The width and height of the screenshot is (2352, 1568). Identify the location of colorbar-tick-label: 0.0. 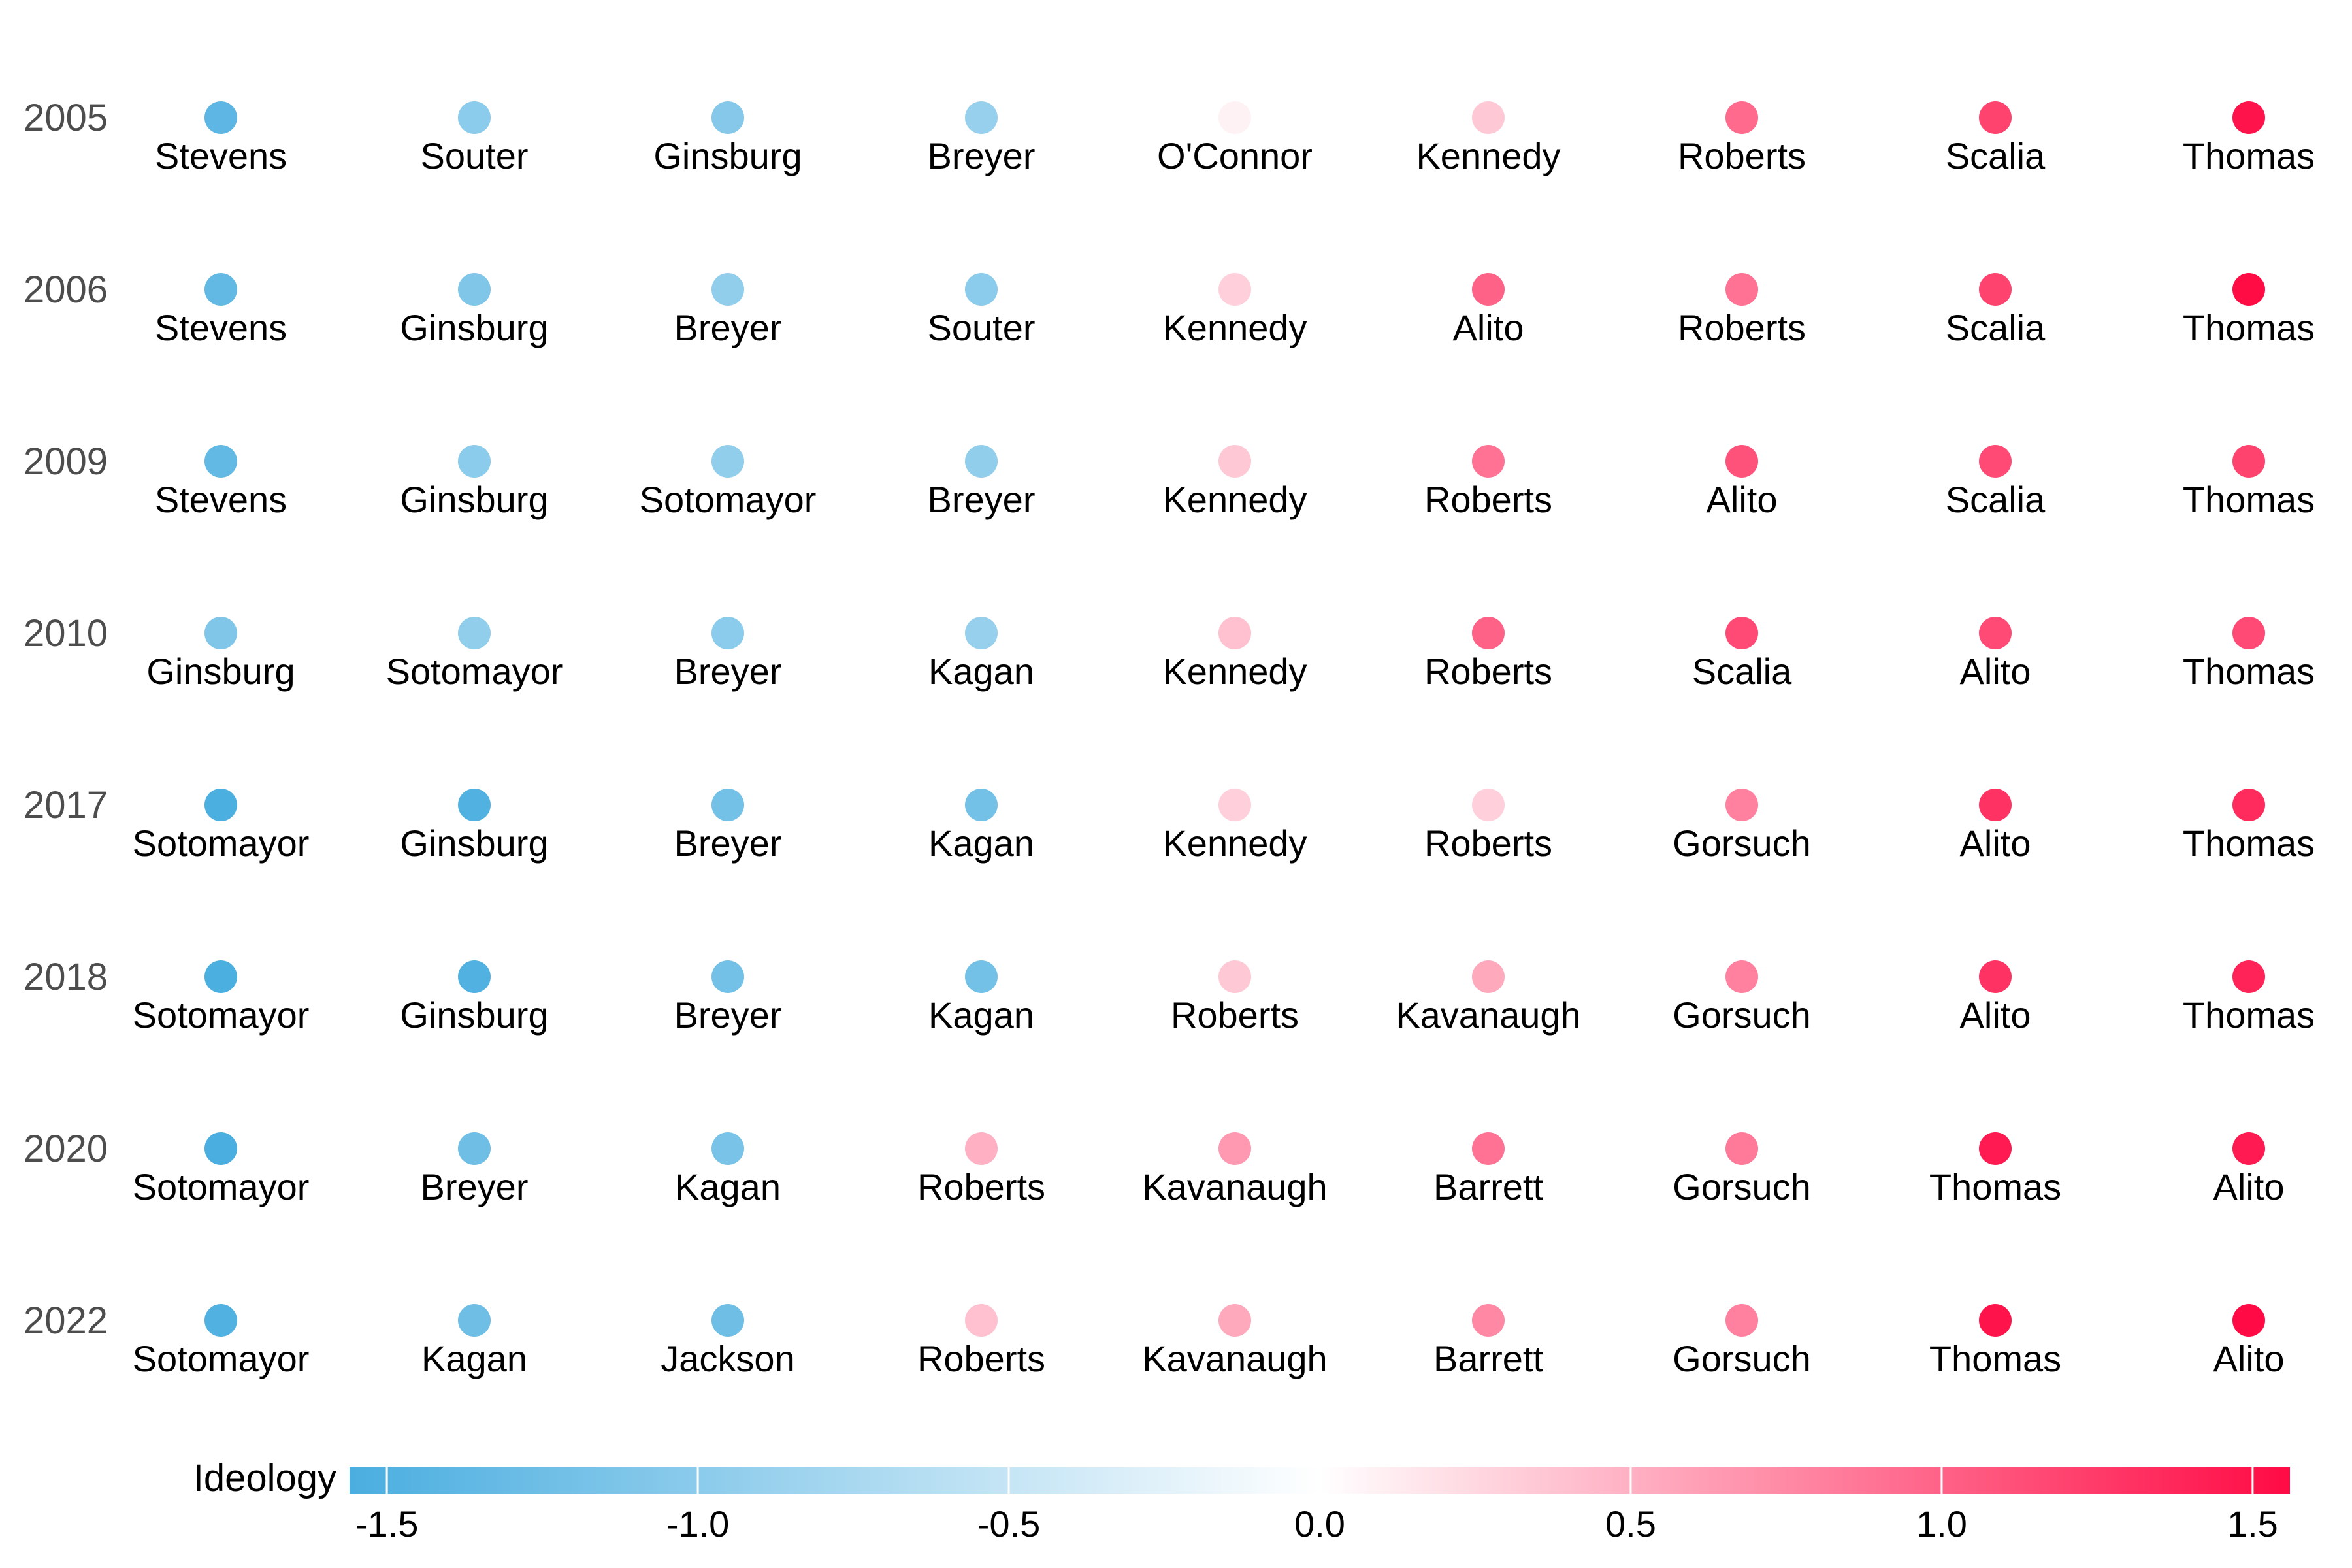
(1319, 1523).